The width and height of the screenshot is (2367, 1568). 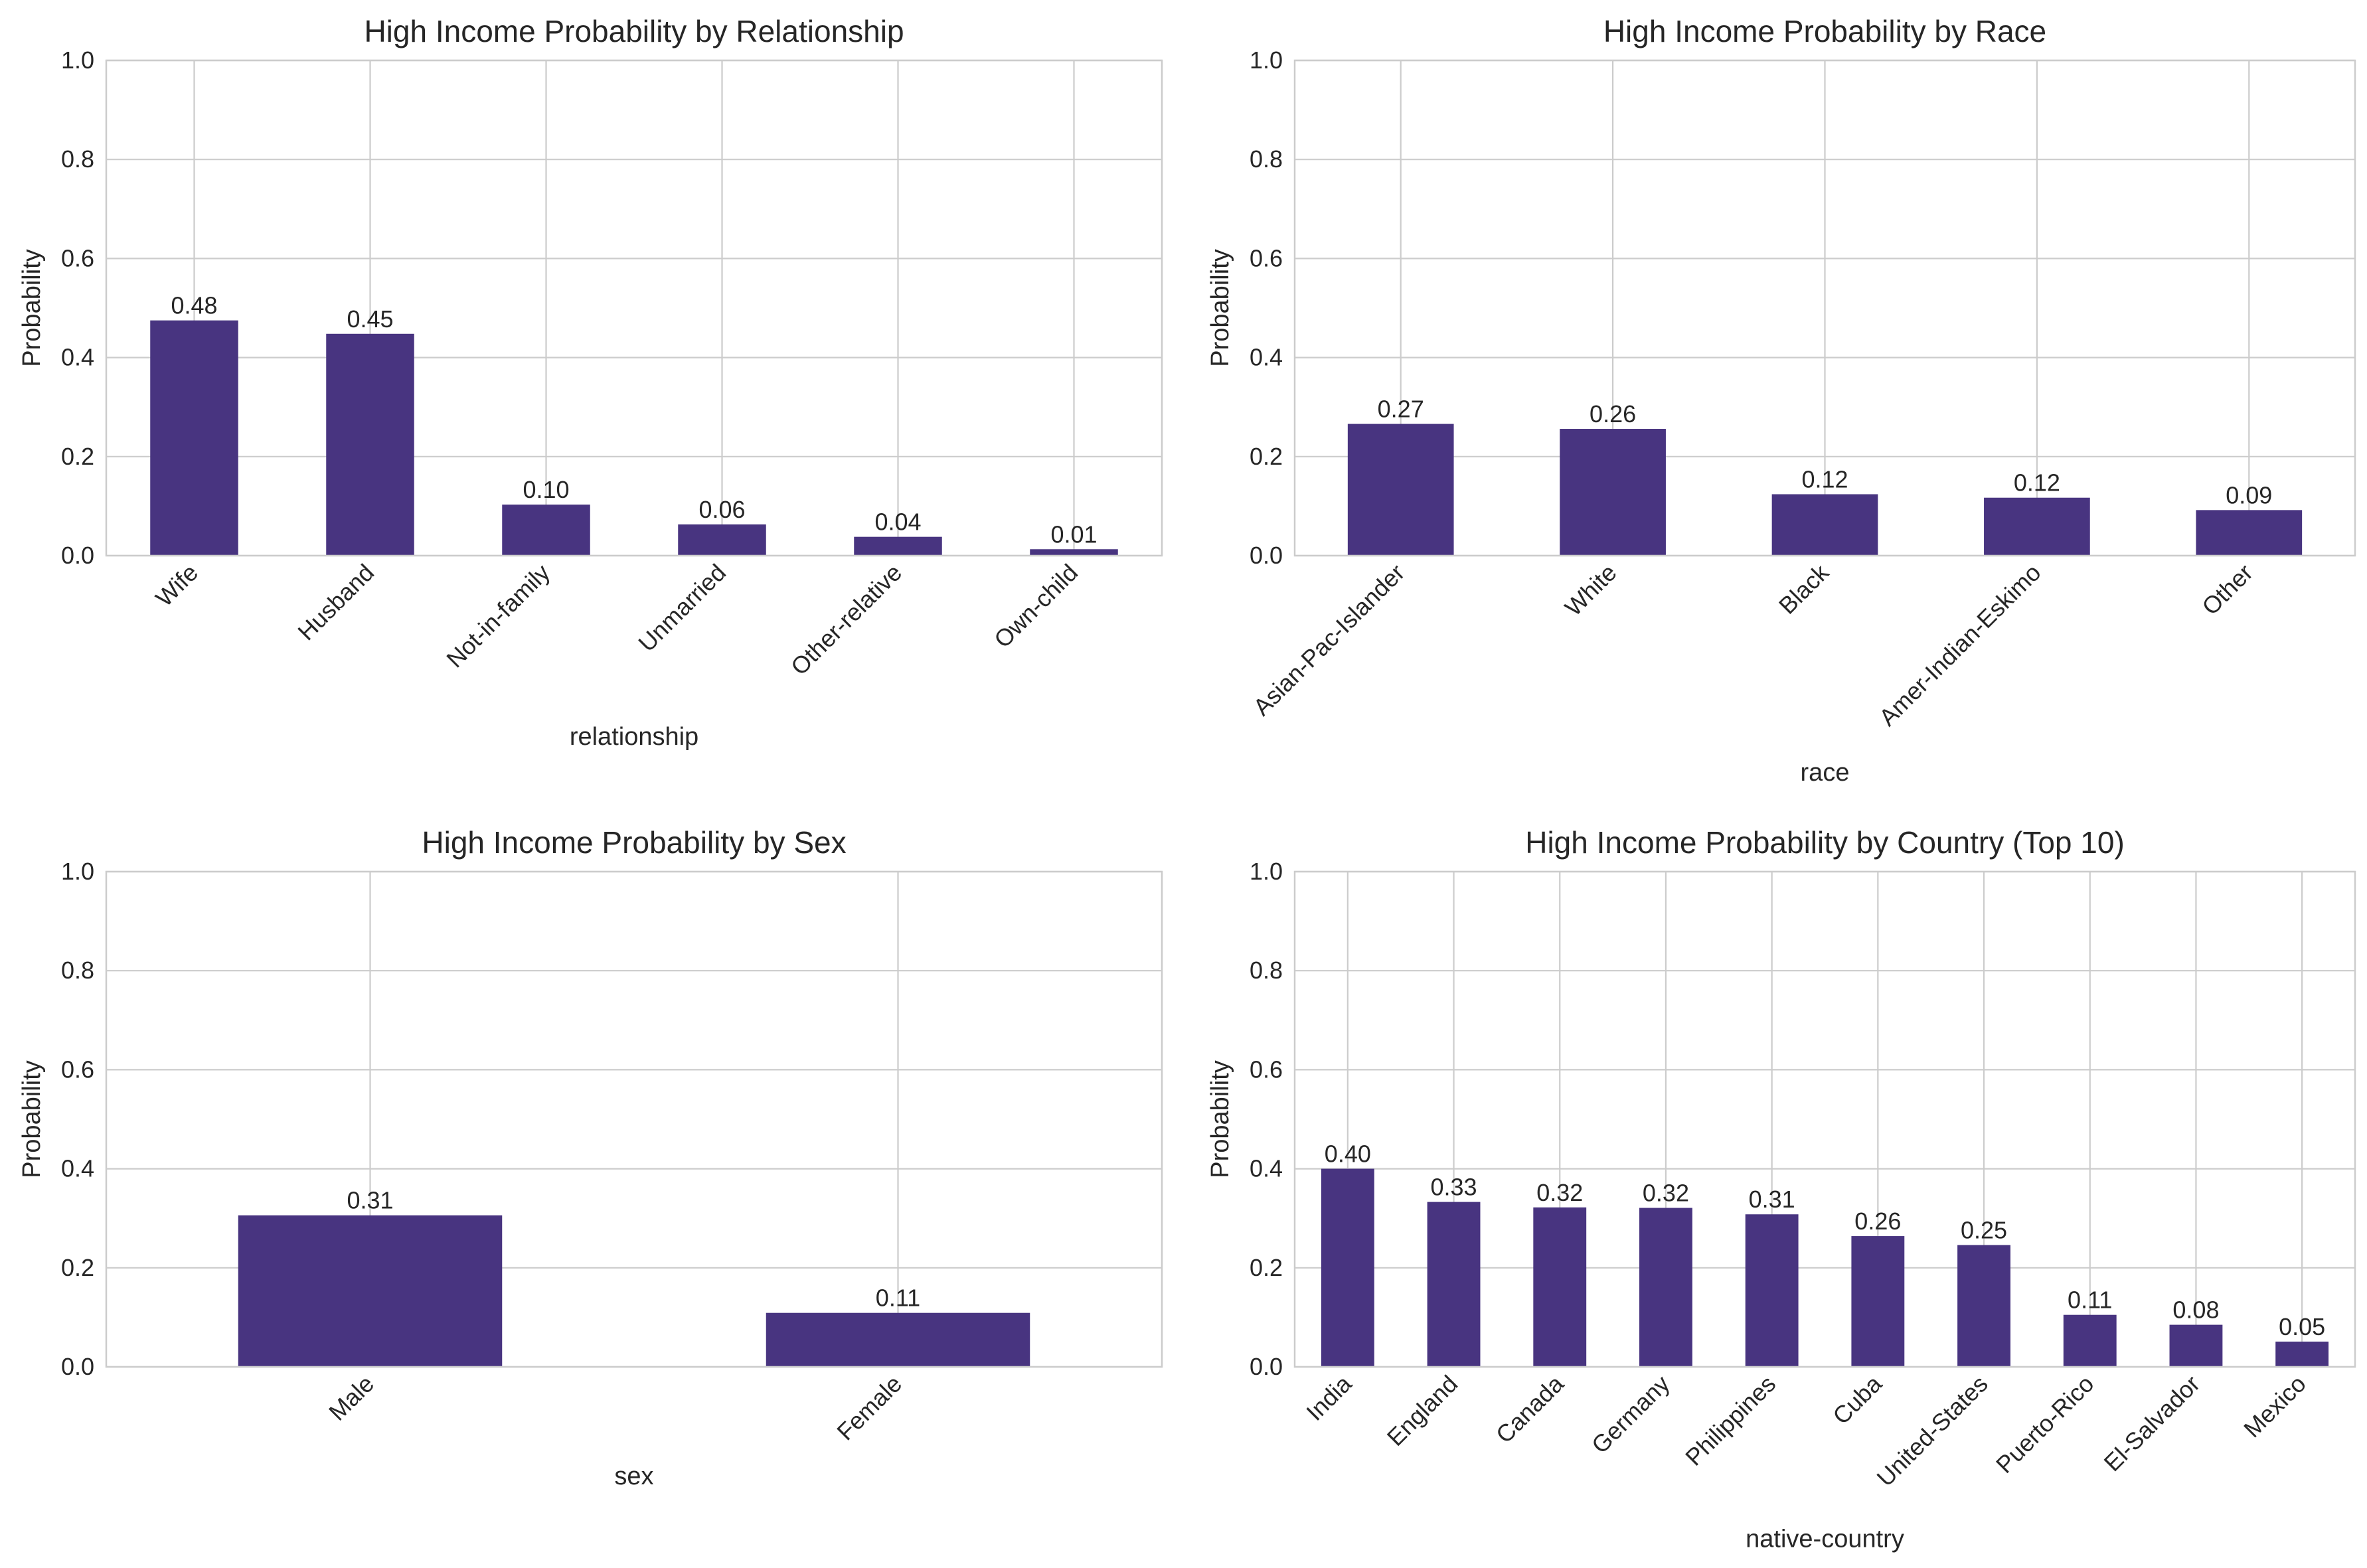 What do you see at coordinates (351, 1398) in the screenshot?
I see `x-tick-label: Male` at bounding box center [351, 1398].